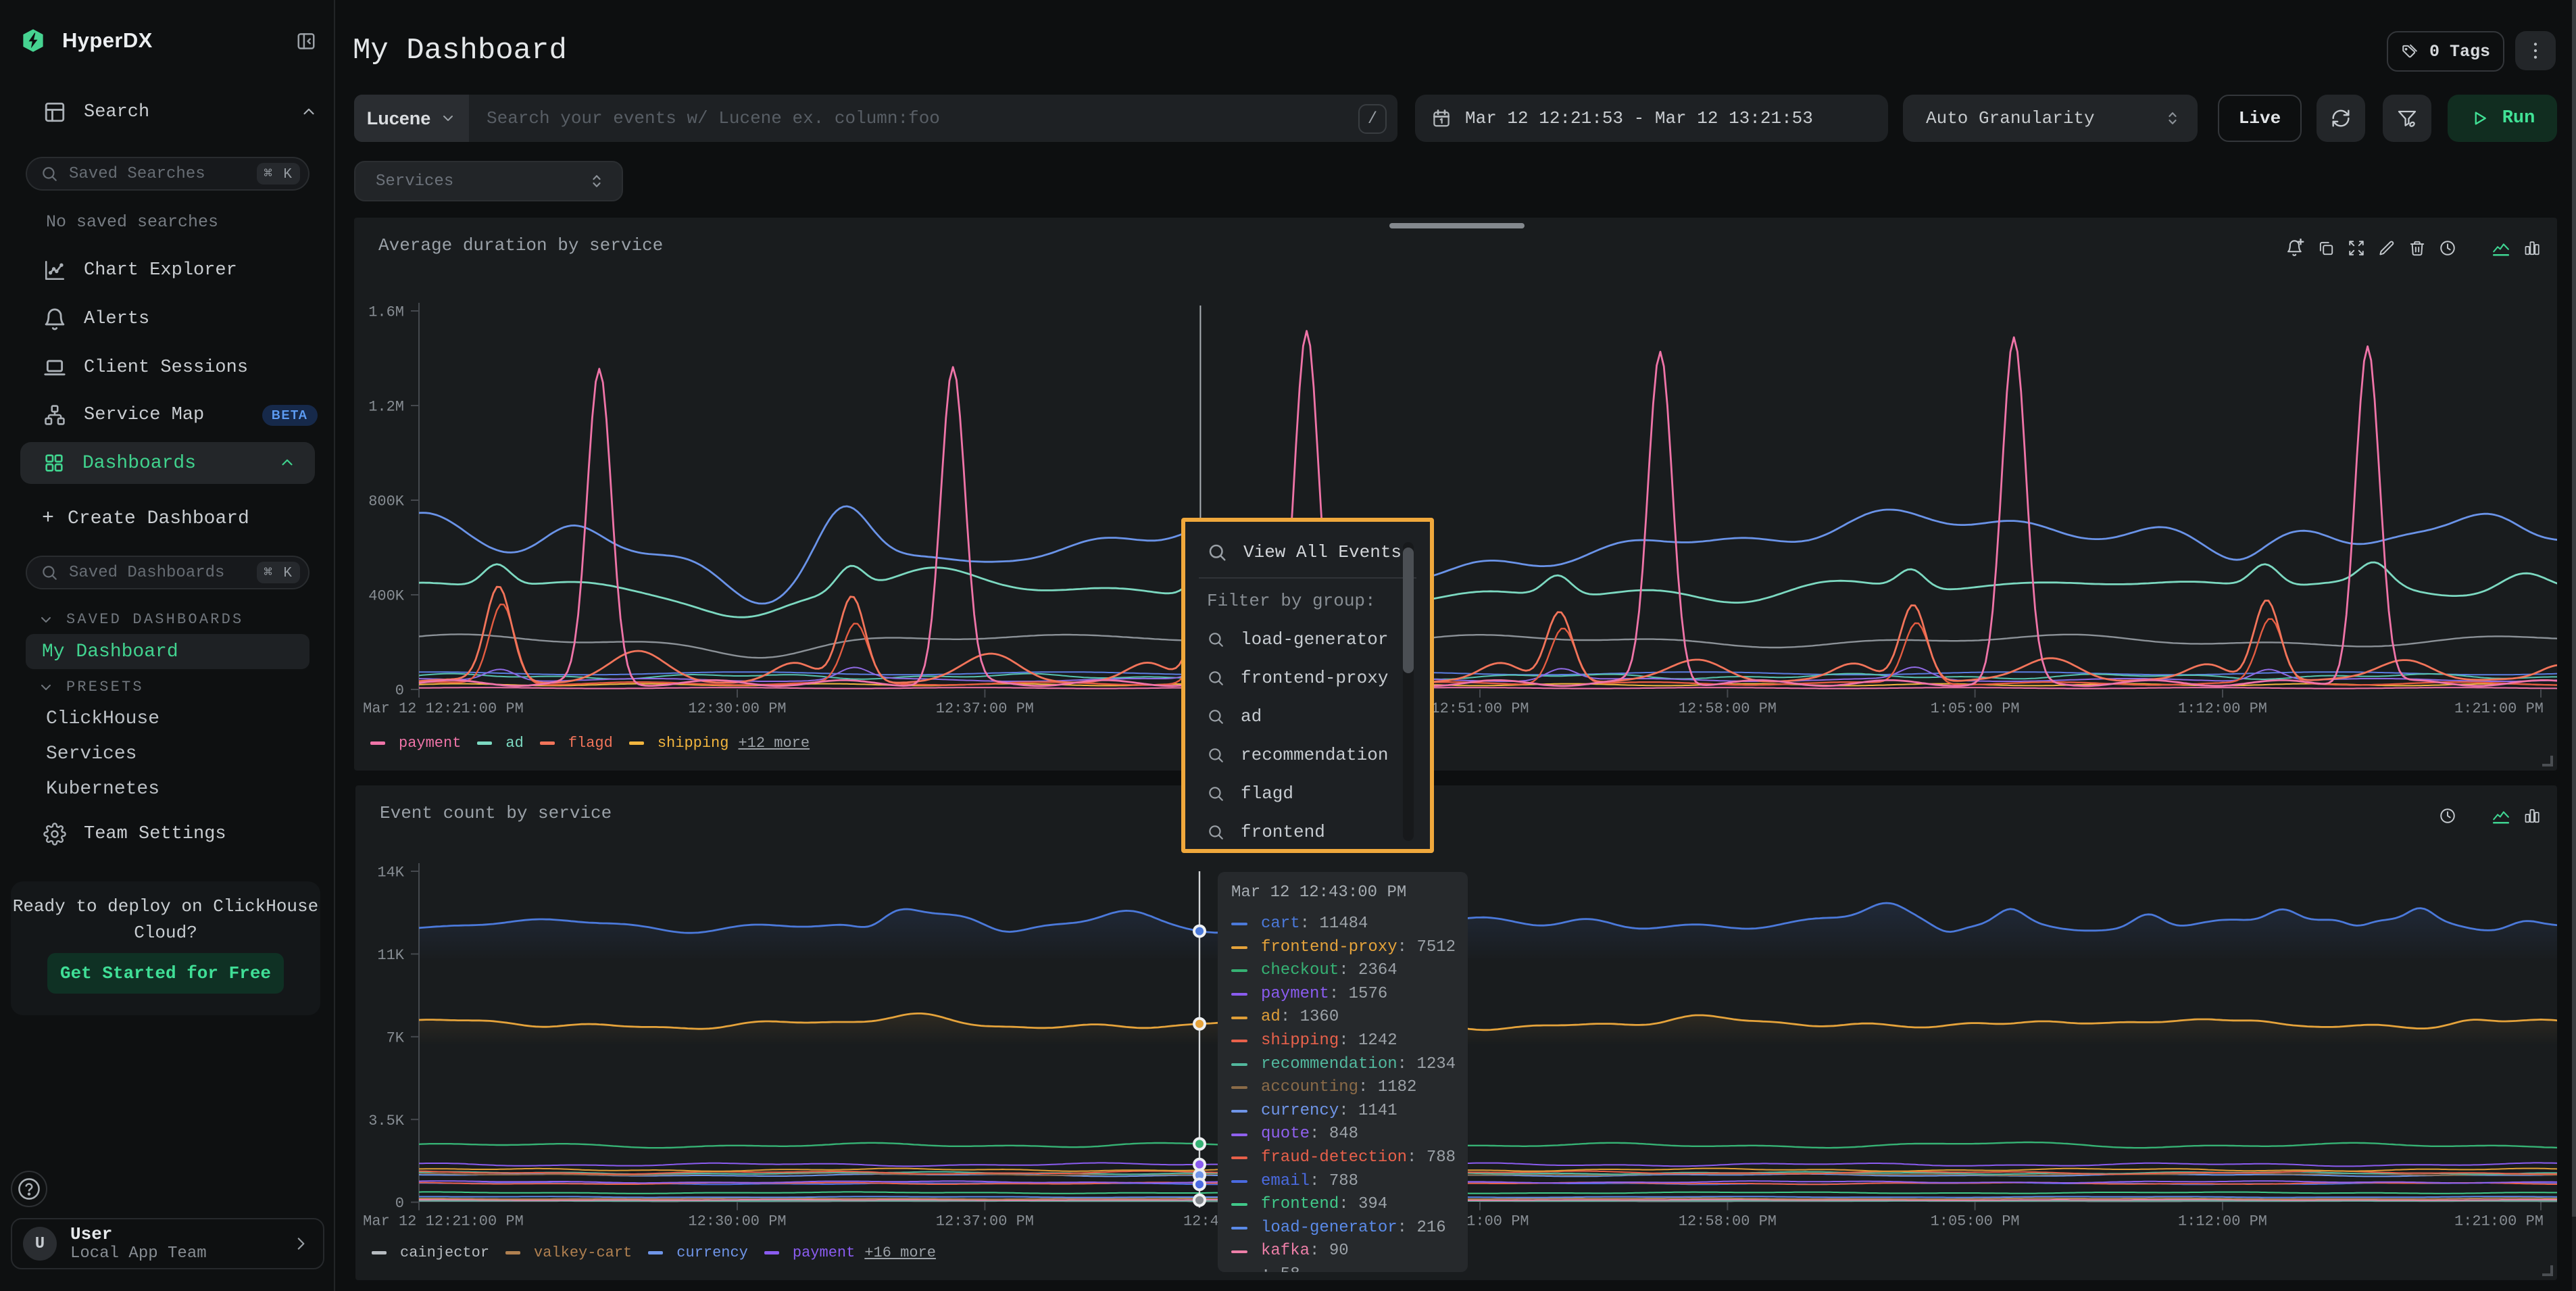 This screenshot has width=2576, height=1291. Describe the element at coordinates (396, 1037) in the screenshot. I see `svg-text: 7K` at that location.